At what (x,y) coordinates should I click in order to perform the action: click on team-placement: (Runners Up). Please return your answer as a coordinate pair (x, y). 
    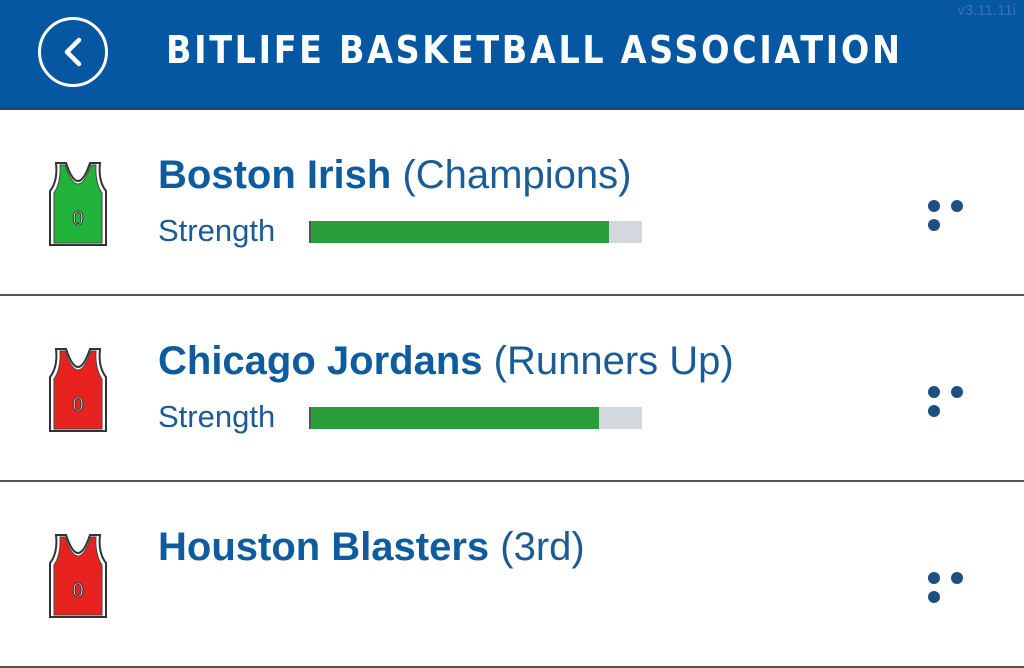
    Looking at the image, I should click on (613, 361).